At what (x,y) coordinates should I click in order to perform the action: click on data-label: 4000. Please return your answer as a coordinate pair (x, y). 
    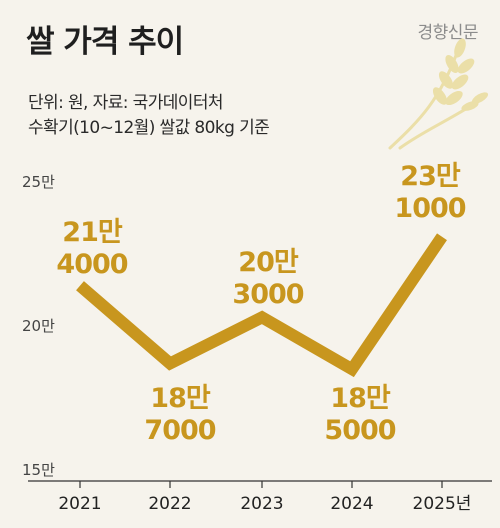
    Looking at the image, I should click on (91, 264).